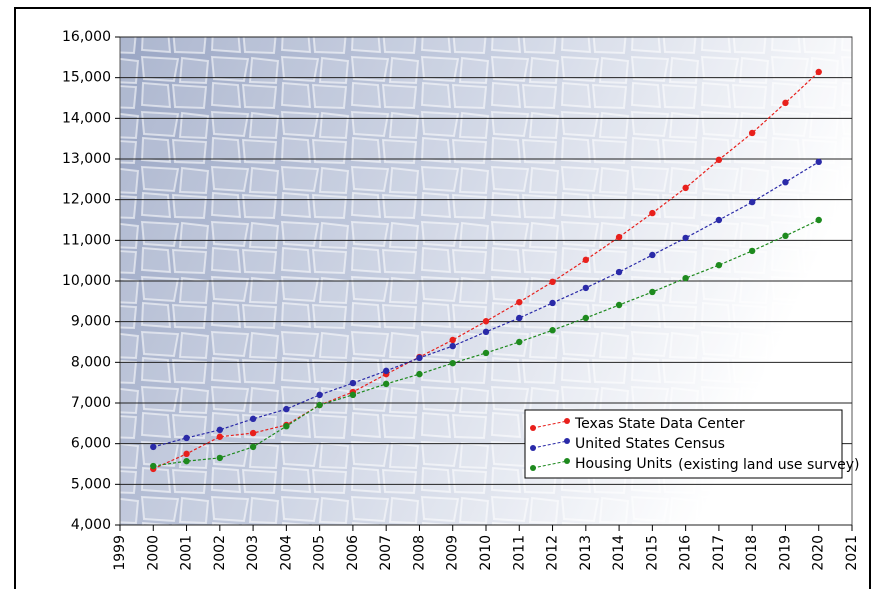 The height and width of the screenshot is (589, 885). Describe the element at coordinates (852, 553) in the screenshot. I see `x-tick-label: 2021` at that location.